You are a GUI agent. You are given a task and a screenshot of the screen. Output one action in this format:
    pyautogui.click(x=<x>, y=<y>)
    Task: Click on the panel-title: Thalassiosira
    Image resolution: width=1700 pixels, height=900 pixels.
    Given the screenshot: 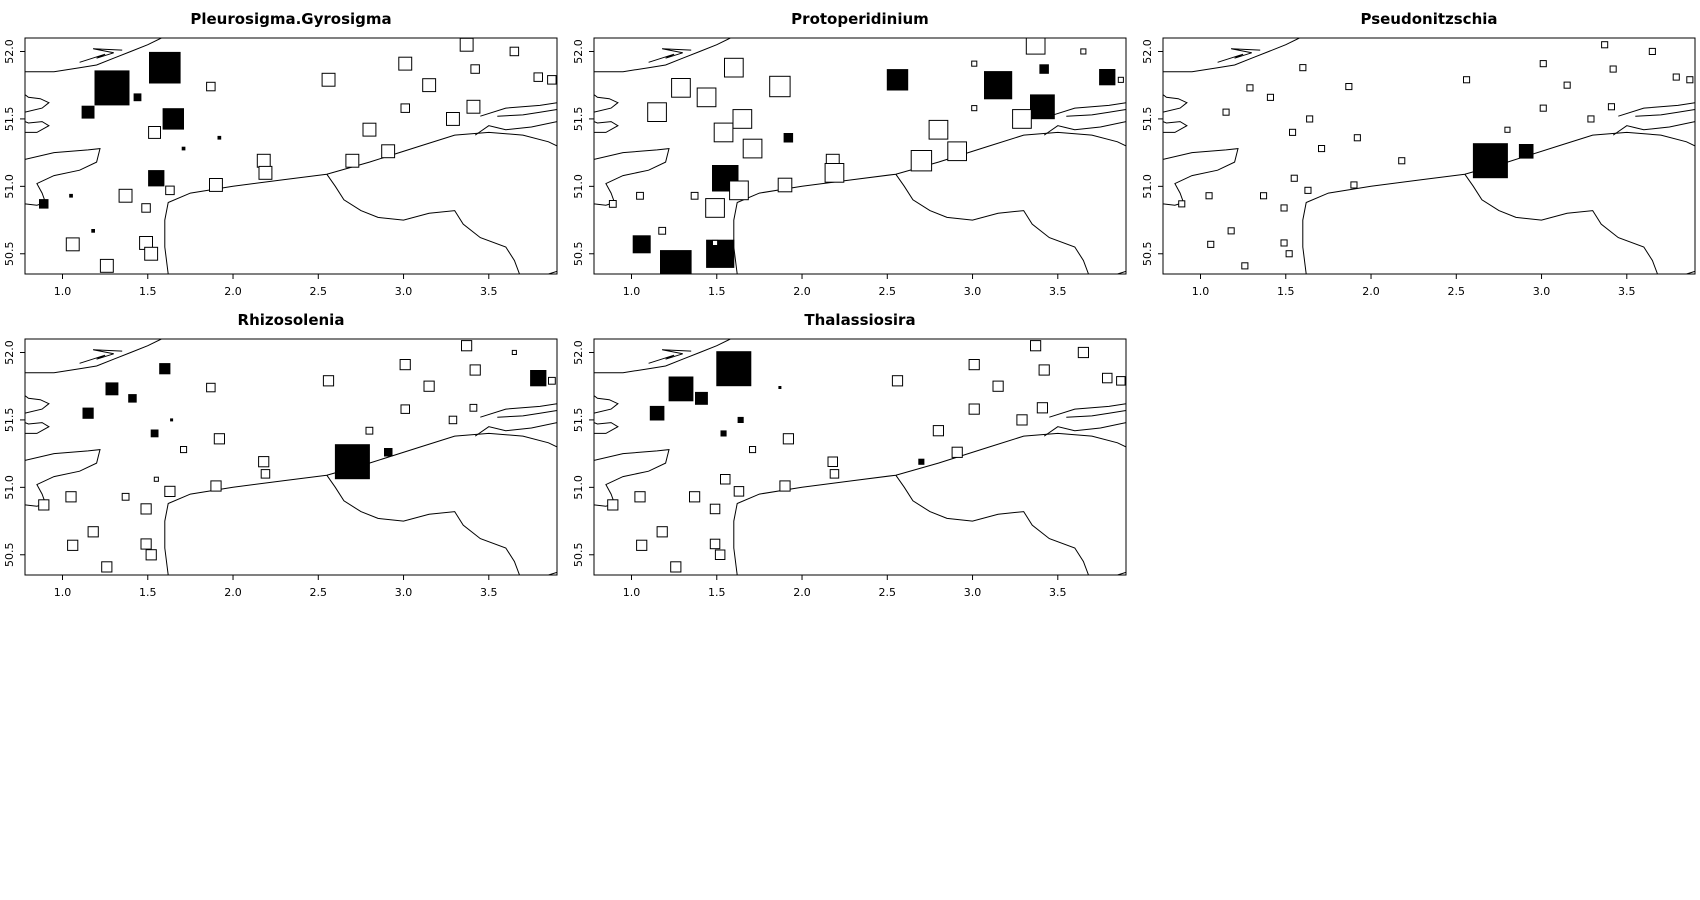 What is the action you would take?
    pyautogui.click(x=859, y=320)
    